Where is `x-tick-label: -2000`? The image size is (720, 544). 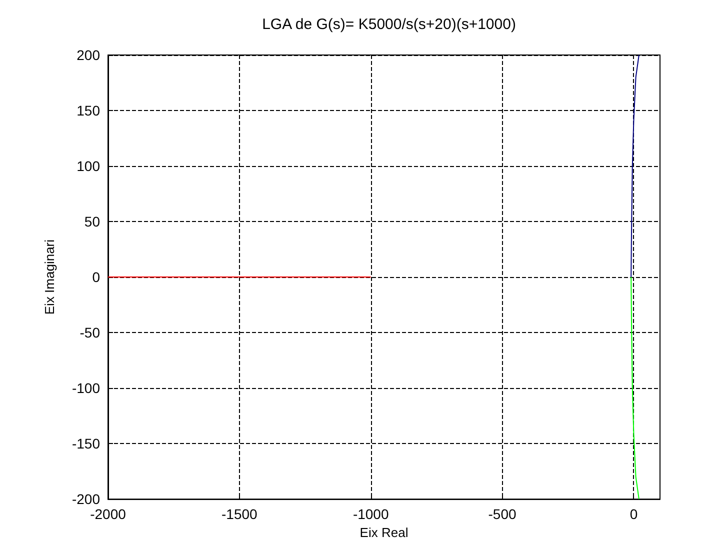 x-tick-label: -2000 is located at coordinates (108, 514).